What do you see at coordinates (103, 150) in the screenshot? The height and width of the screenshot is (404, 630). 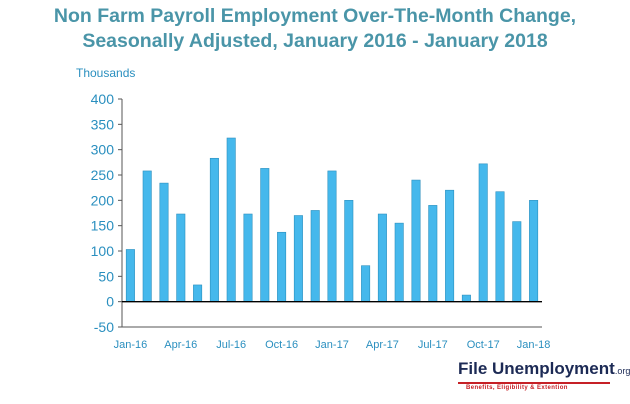 I see `y-tick-label: 300` at bounding box center [103, 150].